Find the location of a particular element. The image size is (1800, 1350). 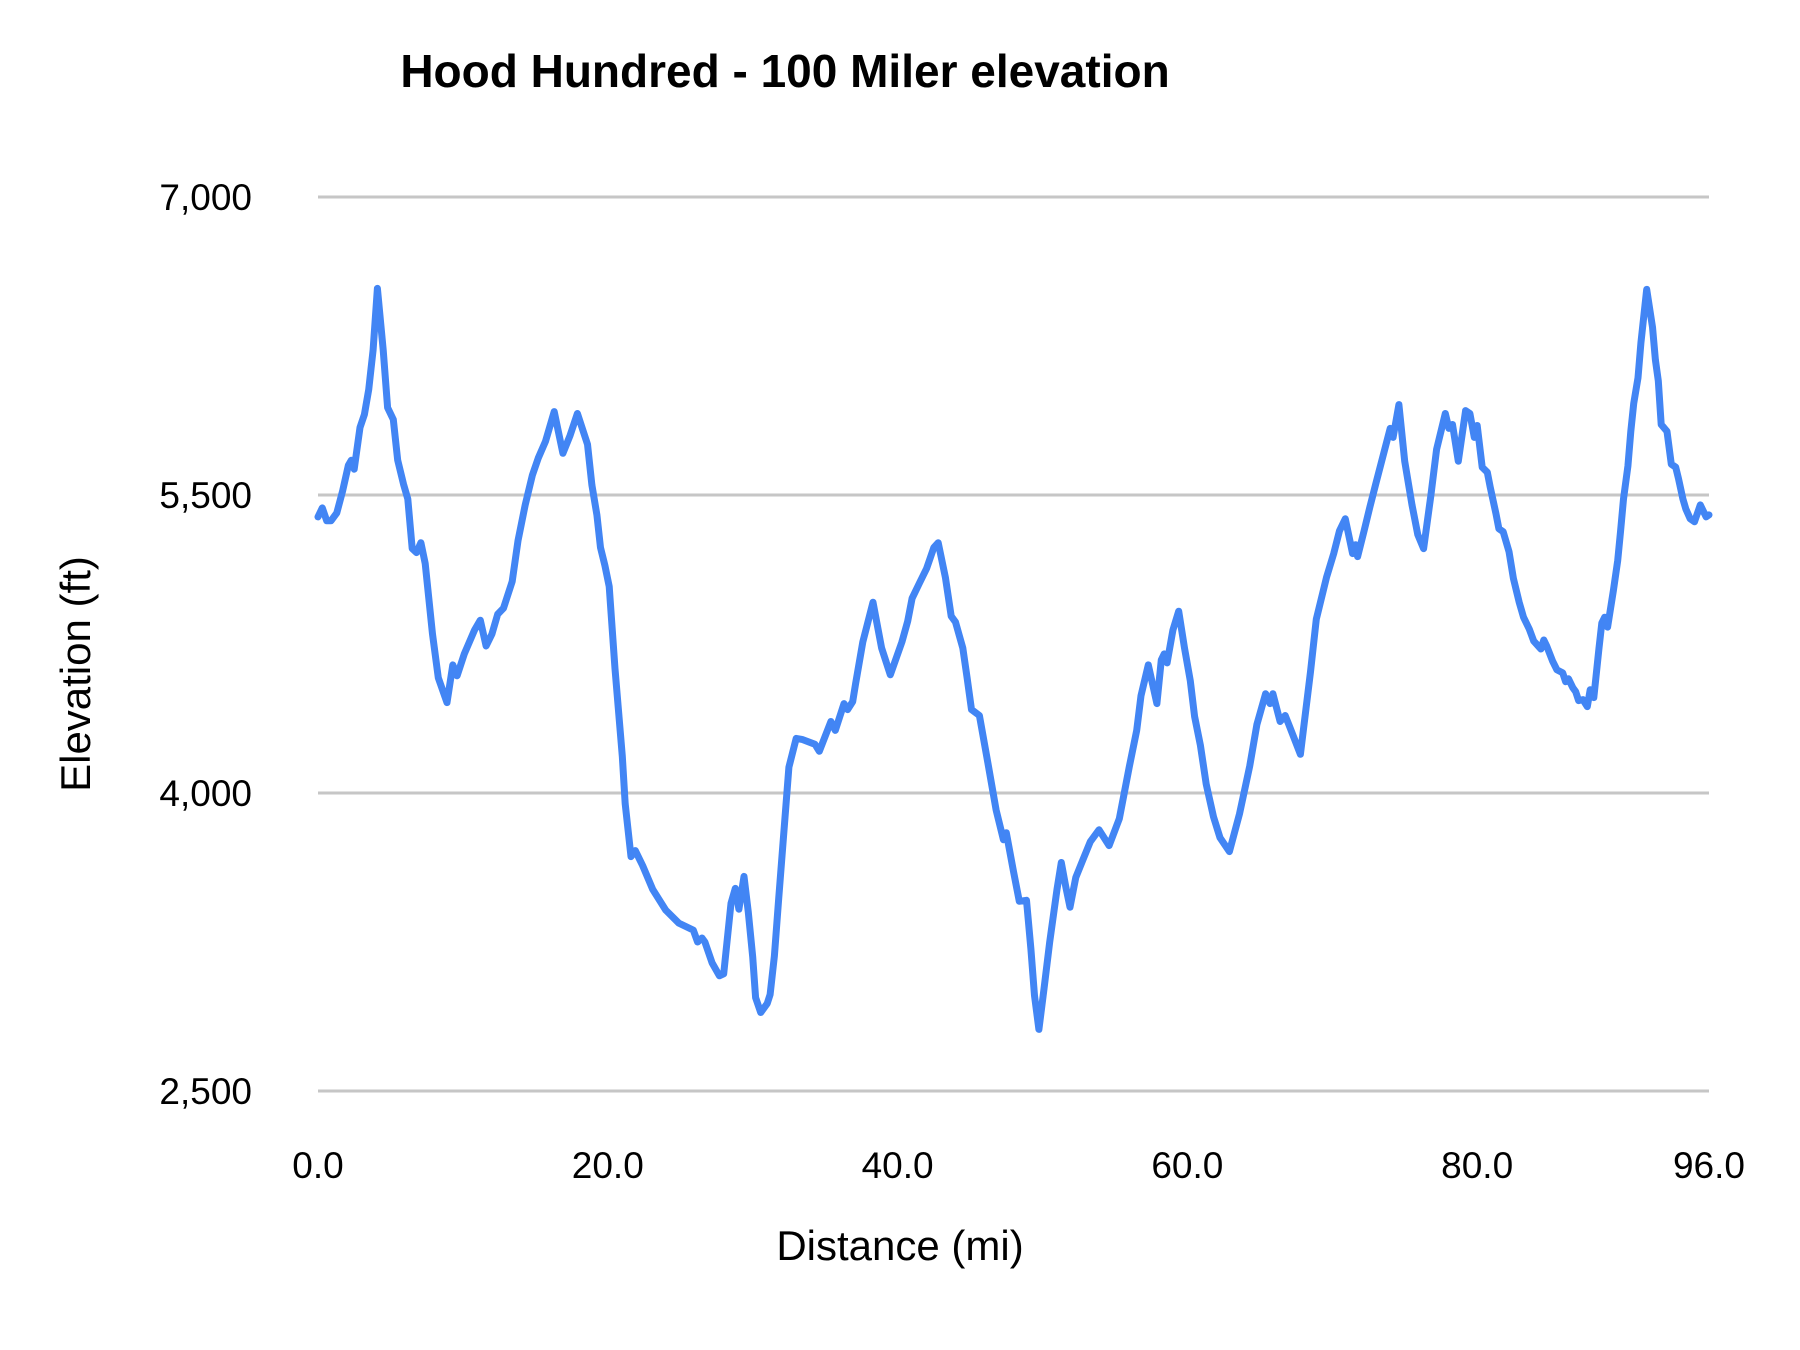

x-tick-label: 80.0 is located at coordinates (1477, 1165).